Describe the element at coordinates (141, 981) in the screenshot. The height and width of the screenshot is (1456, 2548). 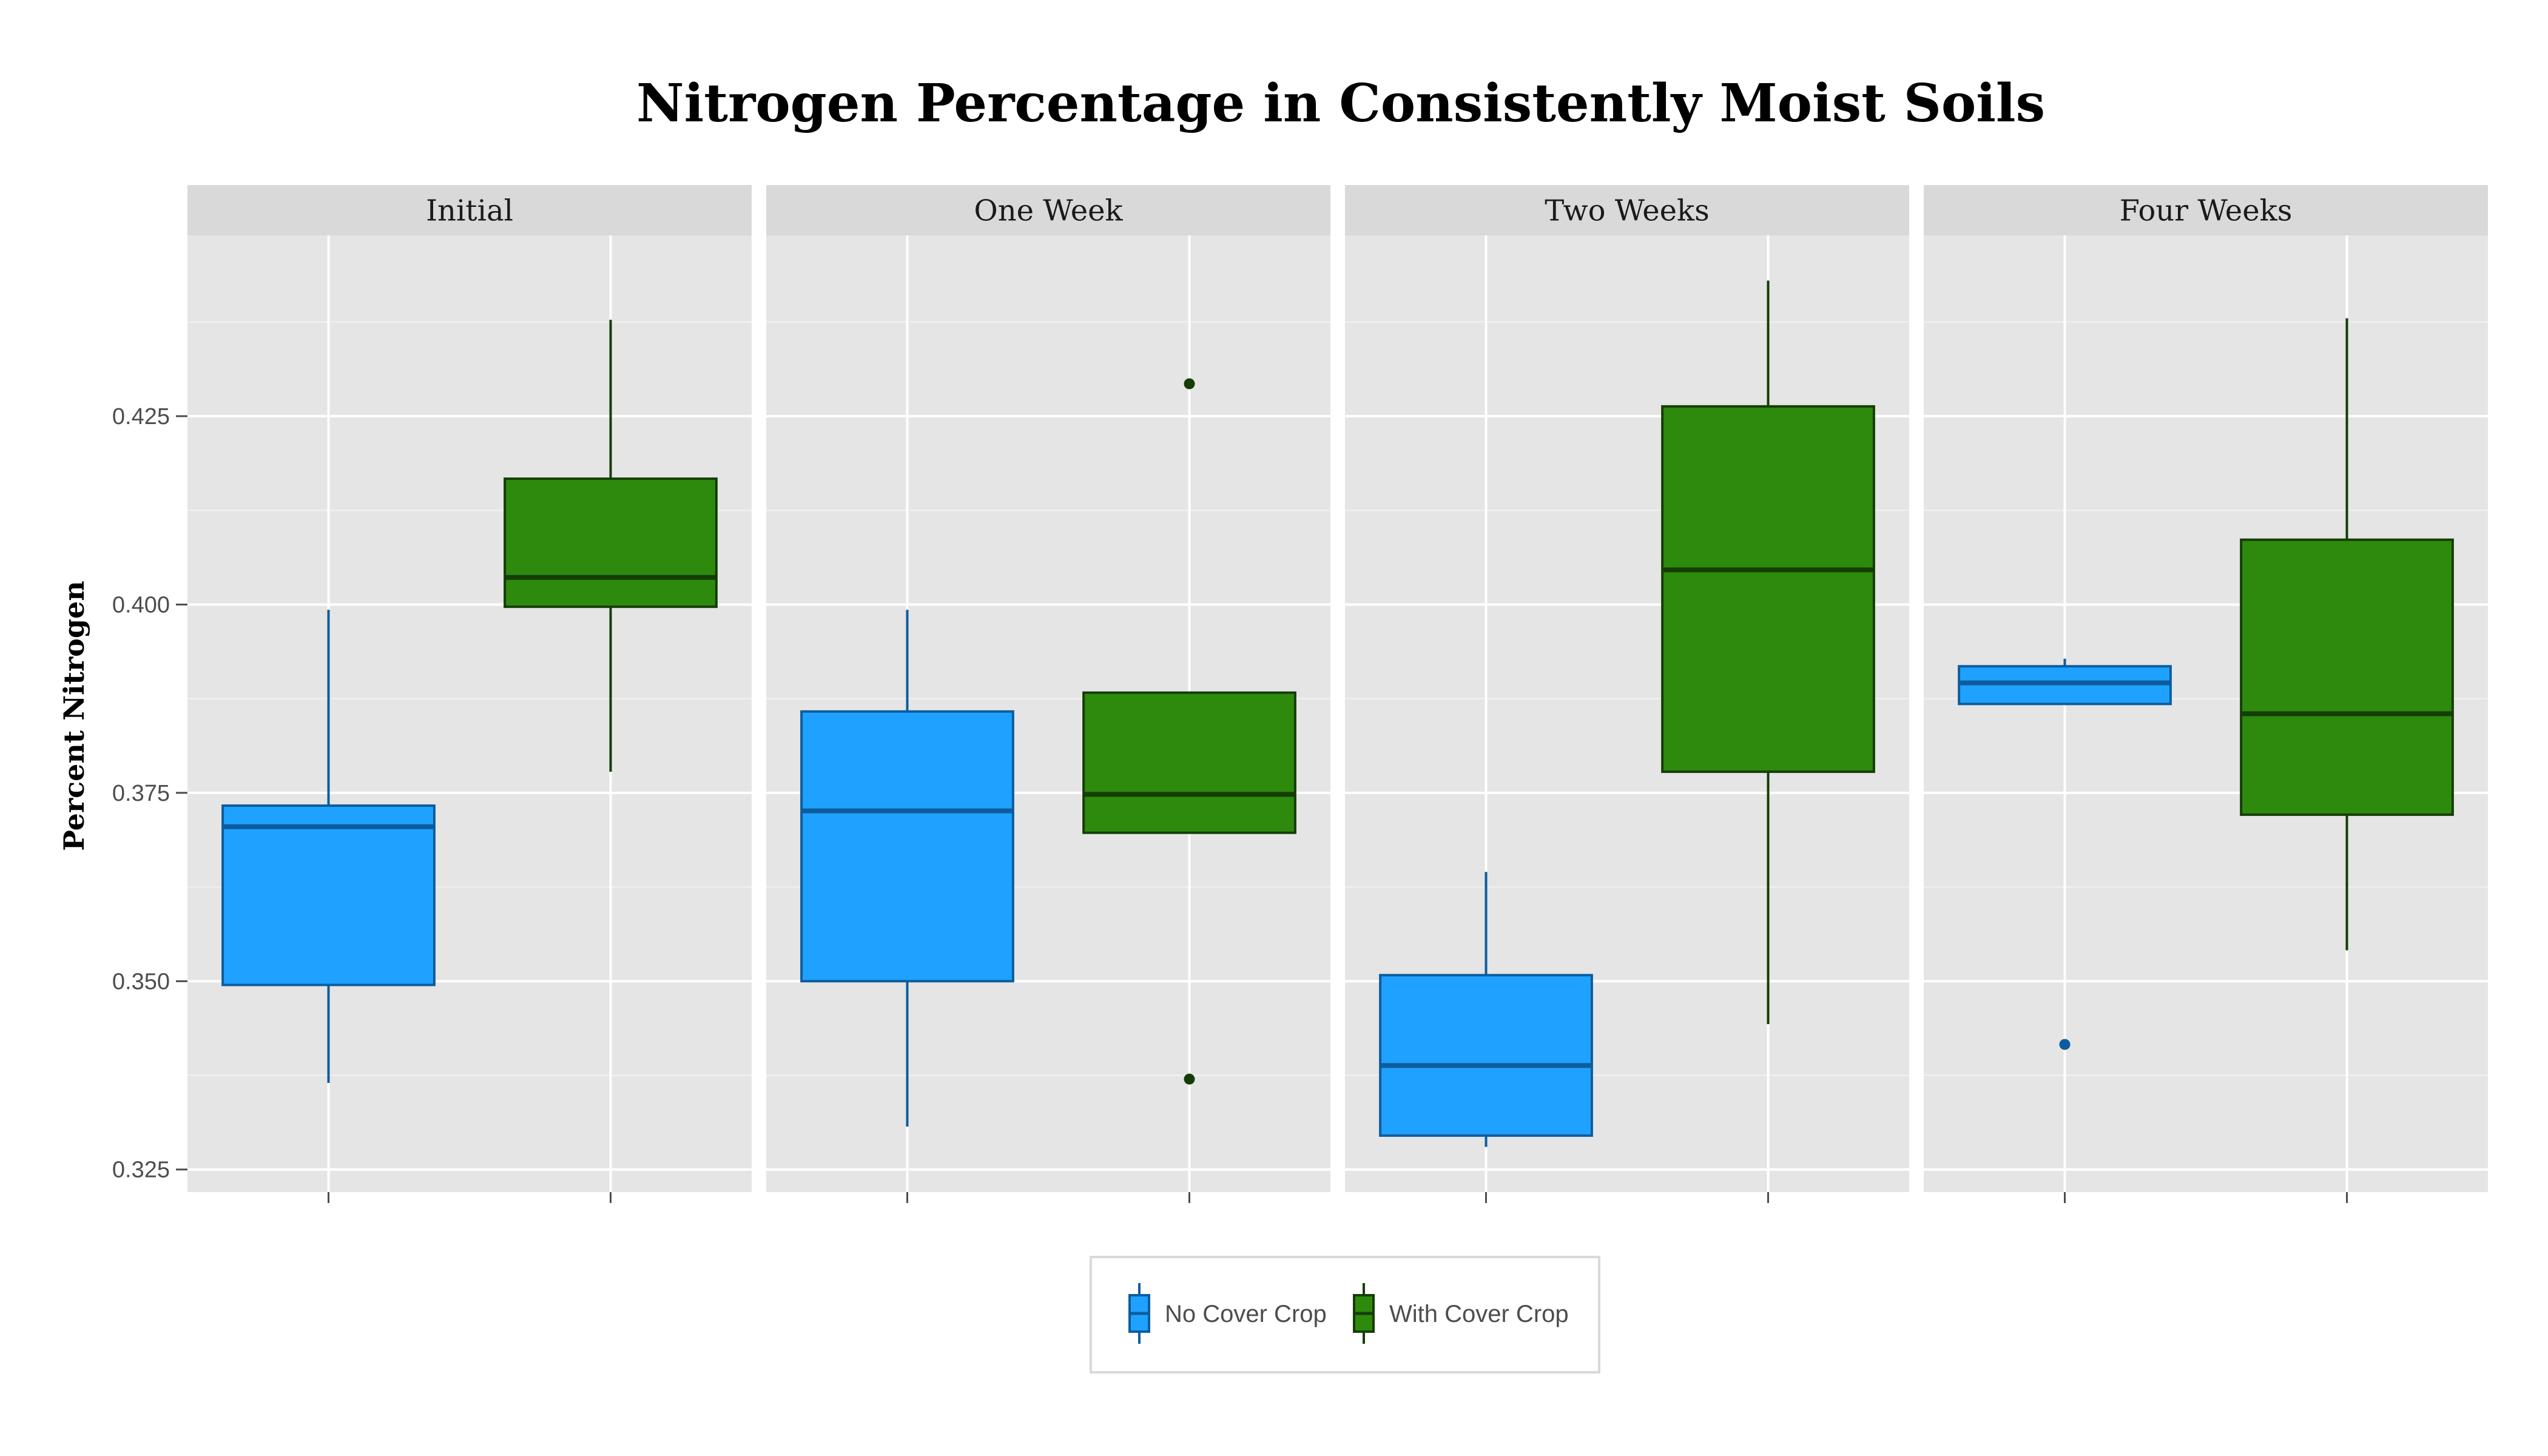
I see `y-tick-label: 0.350` at that location.